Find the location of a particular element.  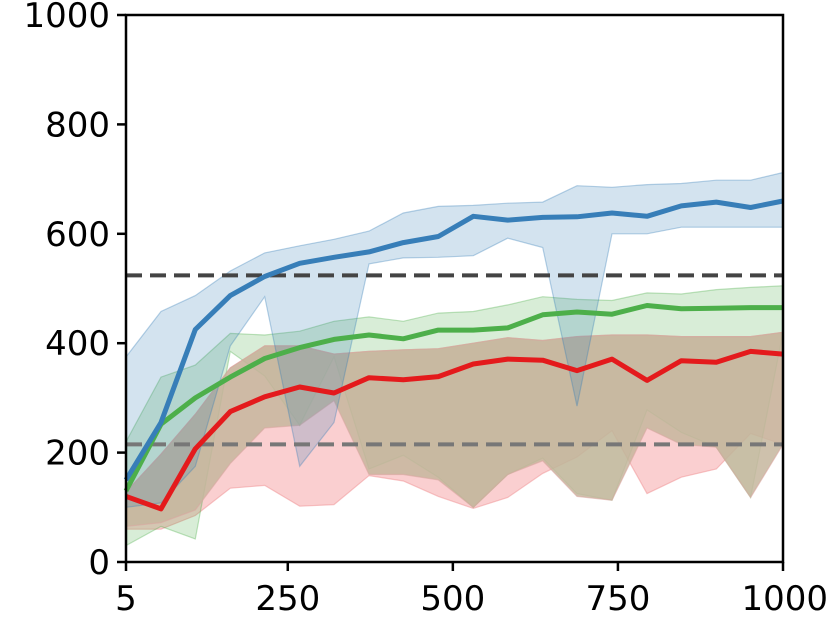

y-tick-label: 1000 is located at coordinates (66, 18).